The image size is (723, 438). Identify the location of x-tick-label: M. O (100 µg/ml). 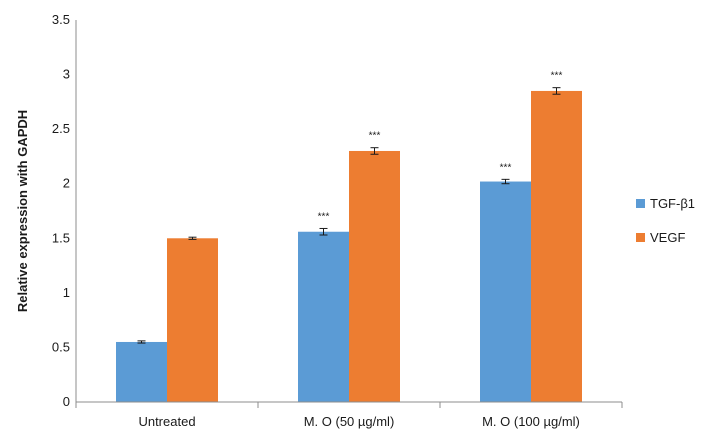
(531, 421).